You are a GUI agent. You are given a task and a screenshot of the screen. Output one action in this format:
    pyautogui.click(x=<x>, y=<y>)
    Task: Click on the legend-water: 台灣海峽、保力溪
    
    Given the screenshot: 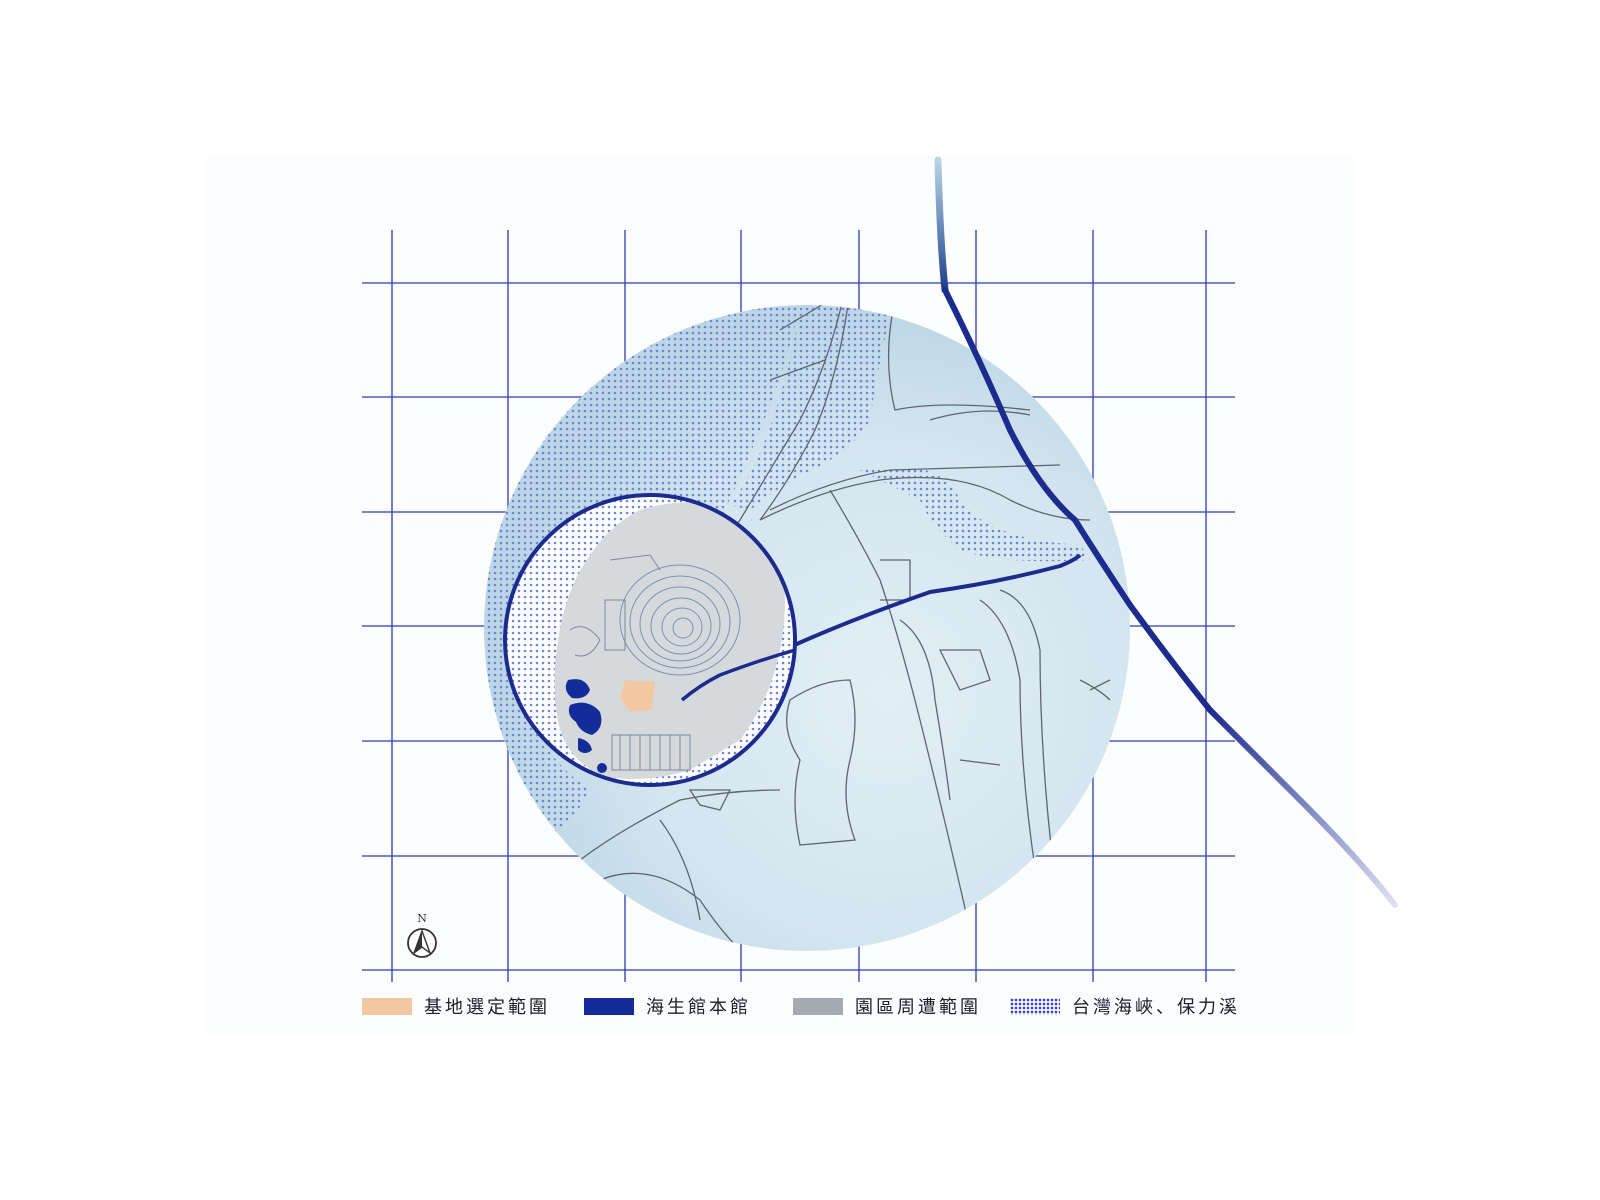 What is the action you would take?
    pyautogui.click(x=1125, y=1006)
    